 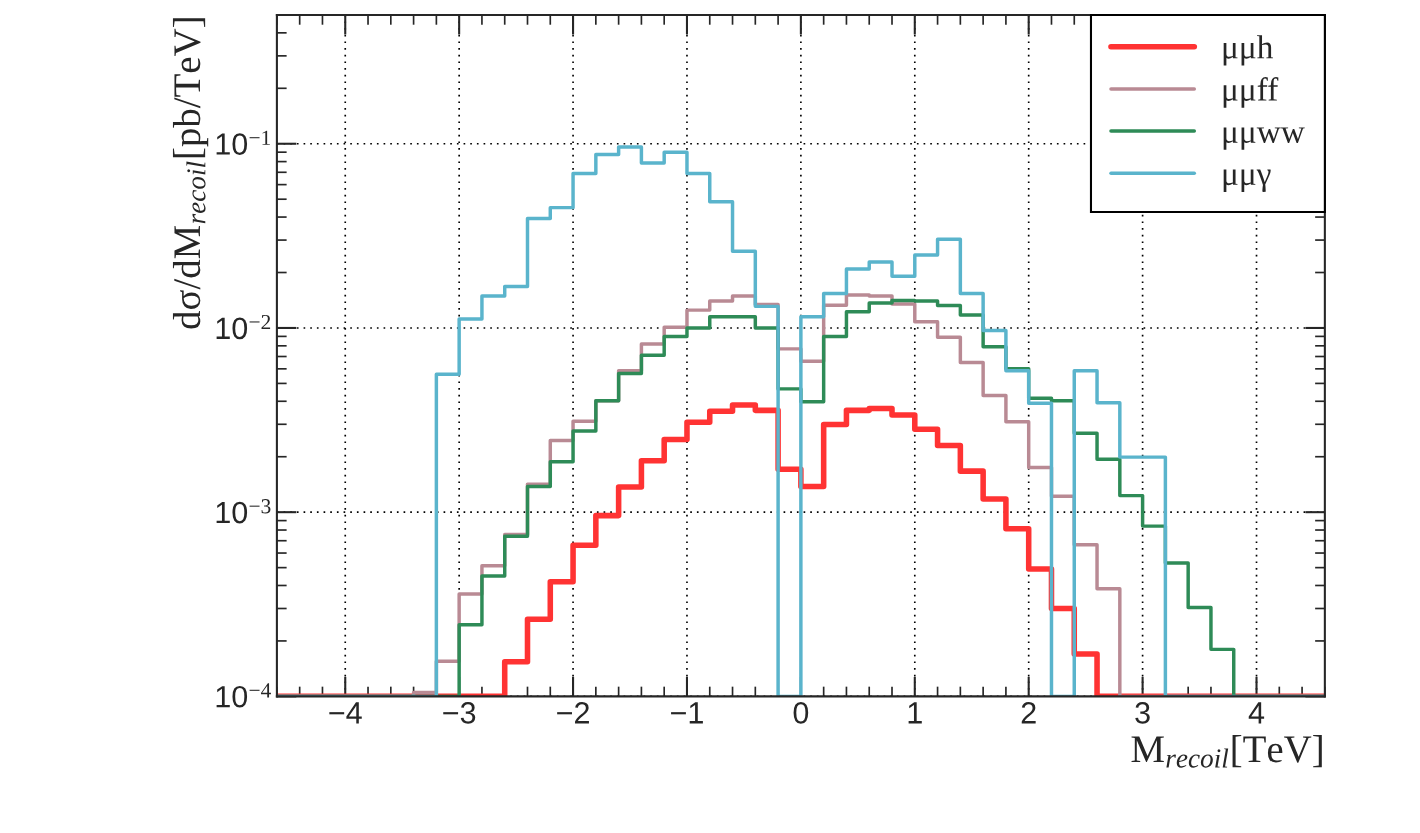 I want to click on legend-label: μμff, so click(x=1251, y=92).